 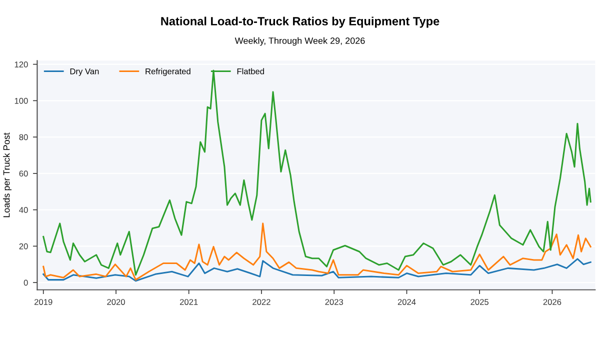 I want to click on legend-label: Dry Van, so click(x=84, y=72).